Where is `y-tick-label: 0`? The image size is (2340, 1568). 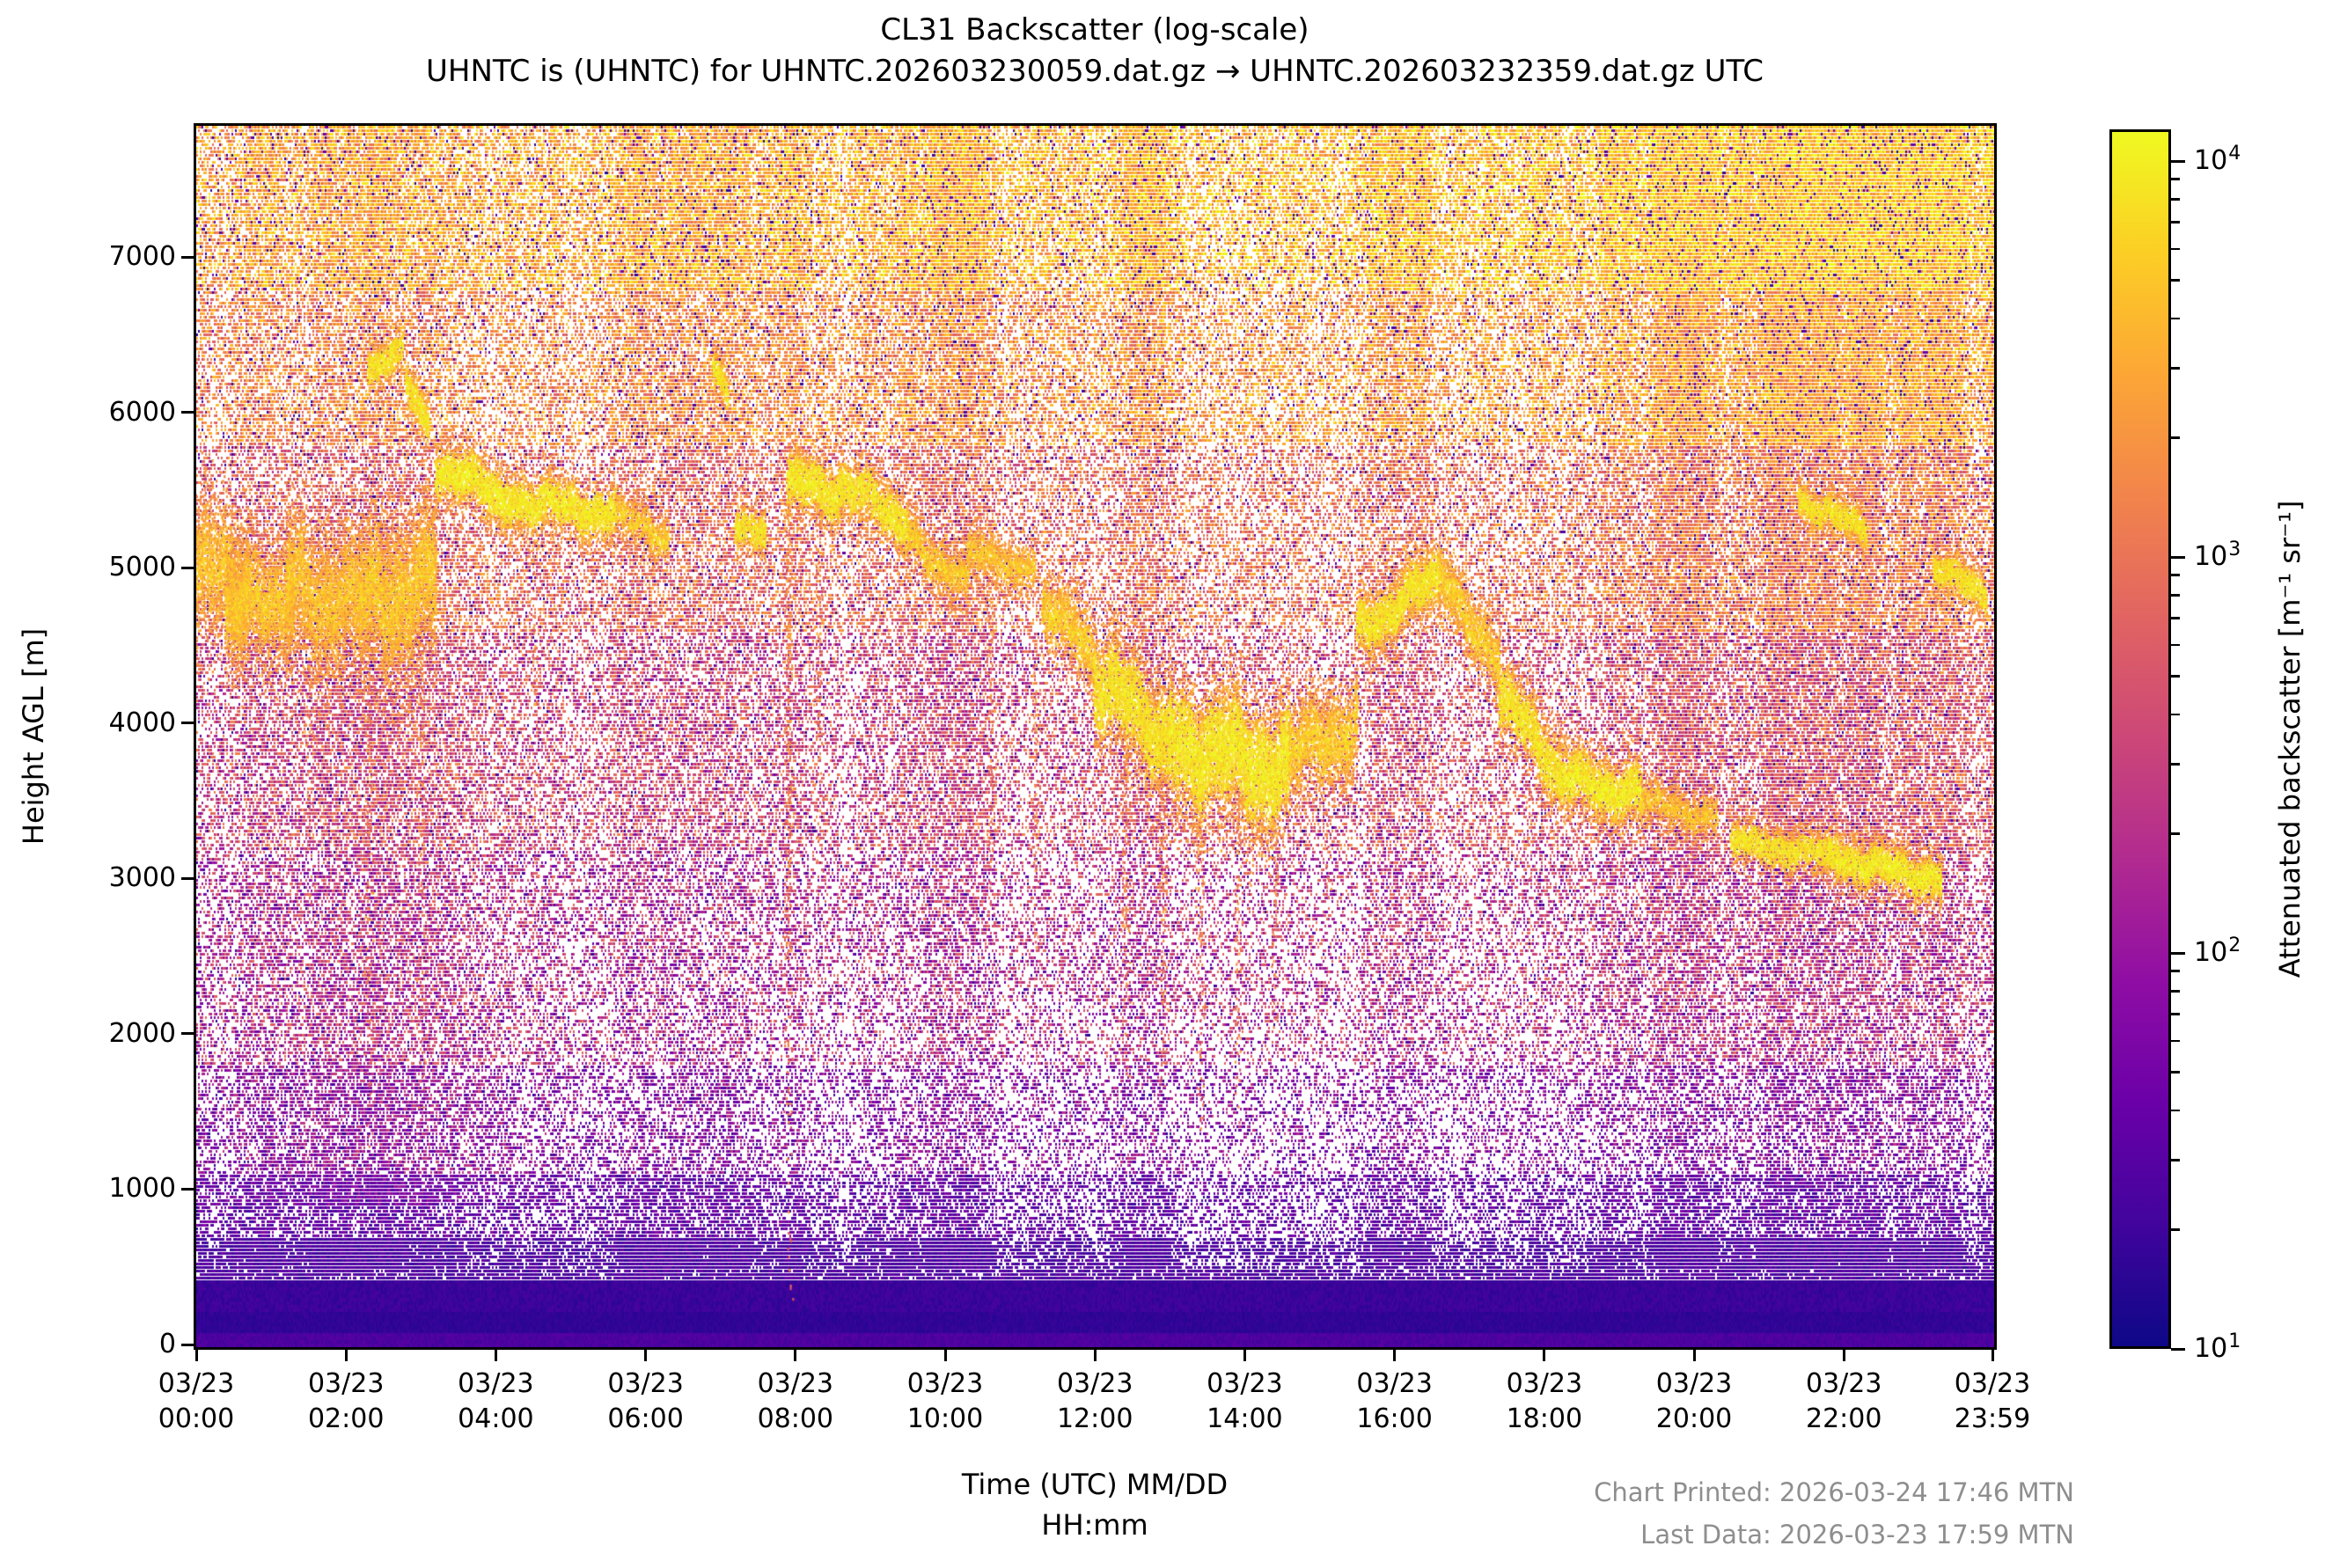
y-tick-label: 0 is located at coordinates (167, 1344).